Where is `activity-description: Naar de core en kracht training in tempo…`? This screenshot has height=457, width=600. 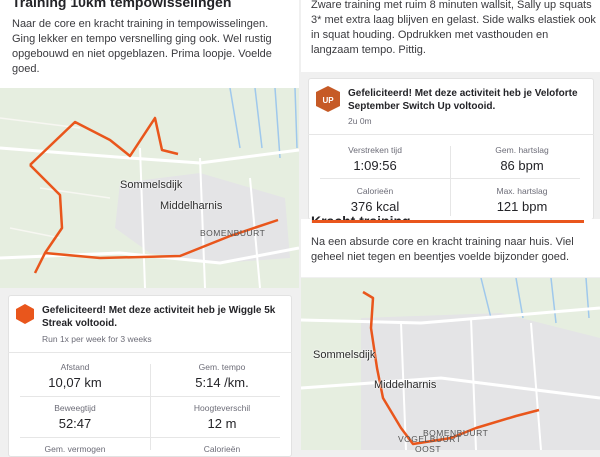
activity-description: Naar de core en kracht training in tempo… is located at coordinates (142, 46).